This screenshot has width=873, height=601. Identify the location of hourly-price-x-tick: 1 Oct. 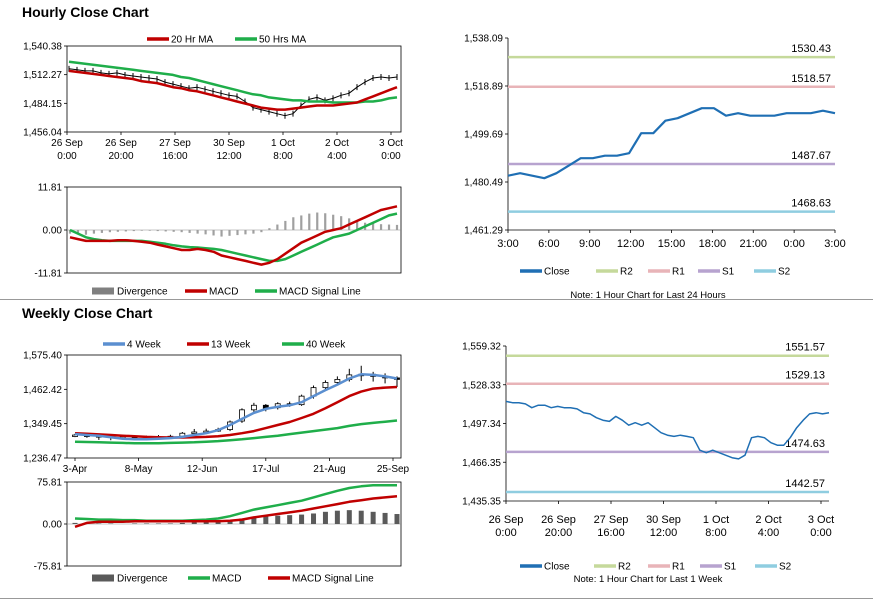
(283, 143).